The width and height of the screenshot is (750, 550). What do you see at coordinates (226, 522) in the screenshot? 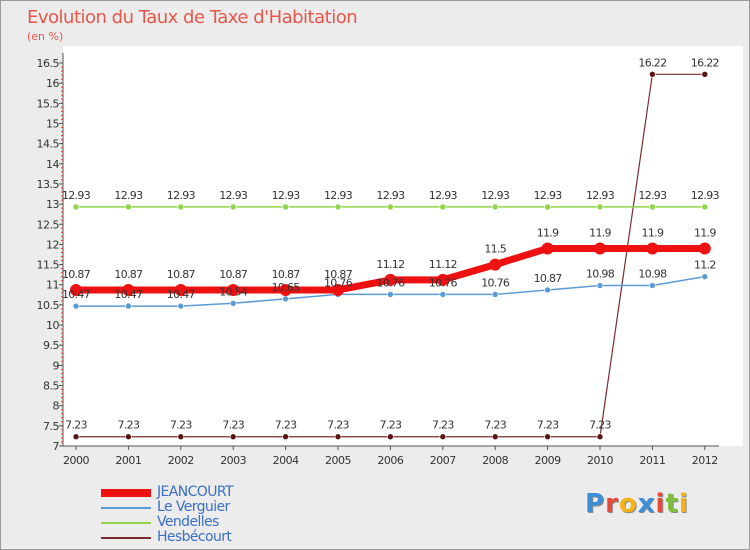
I see `legend-item-vendelles: Vendelles` at bounding box center [226, 522].